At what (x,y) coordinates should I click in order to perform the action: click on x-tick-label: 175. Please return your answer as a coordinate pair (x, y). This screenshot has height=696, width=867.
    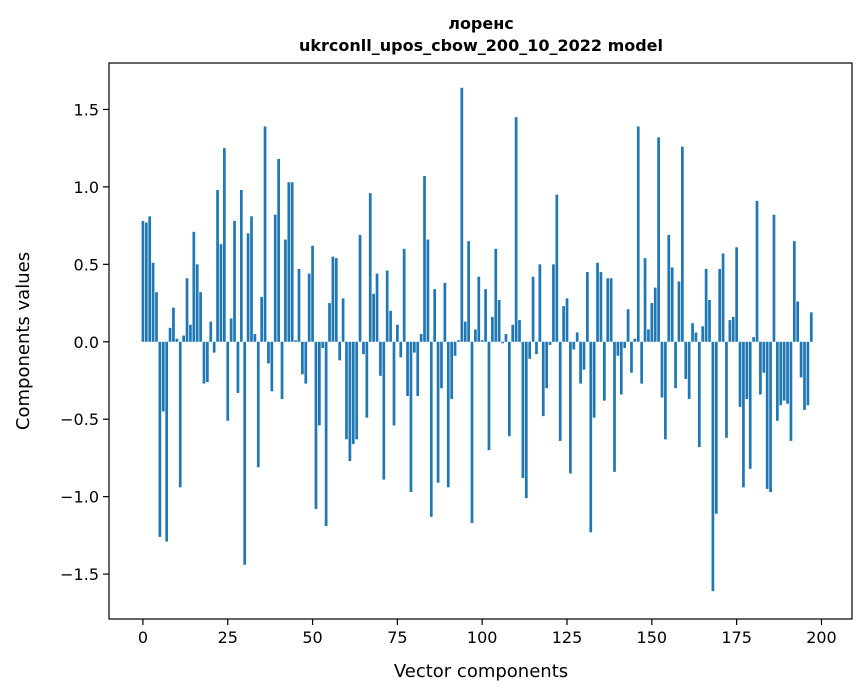
    Looking at the image, I should click on (736, 637).